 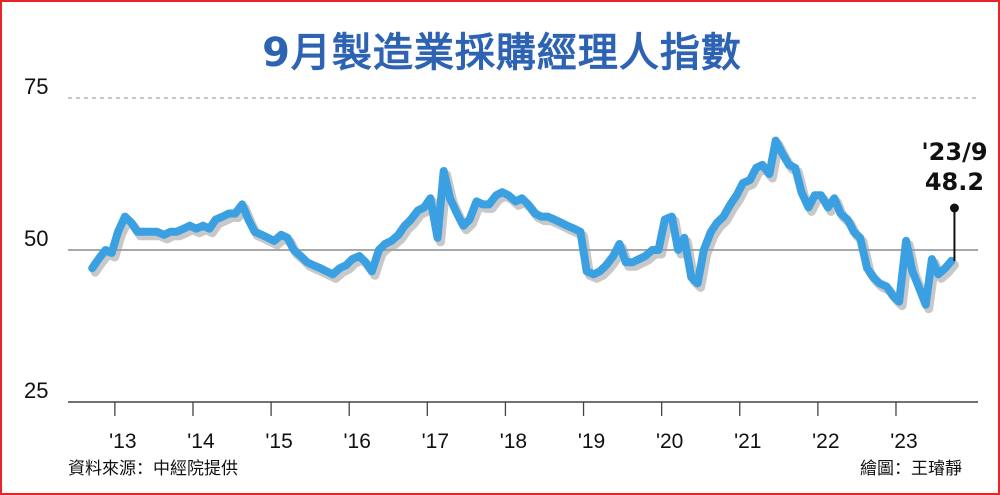 I want to click on source-note: 資料來源：中經院提供, so click(x=153, y=469).